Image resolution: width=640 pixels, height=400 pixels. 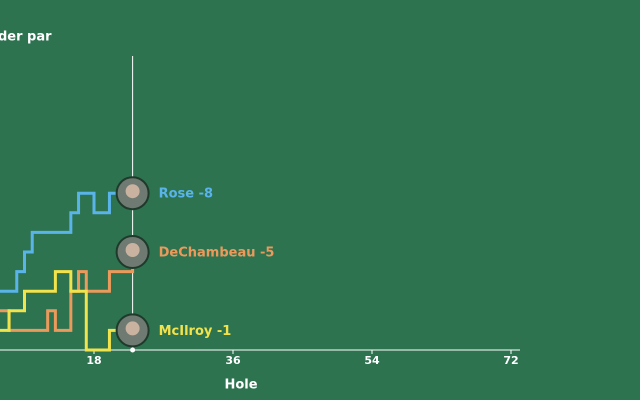 What do you see at coordinates (133, 350) in the screenshot?
I see `current-hole-dot` at bounding box center [133, 350].